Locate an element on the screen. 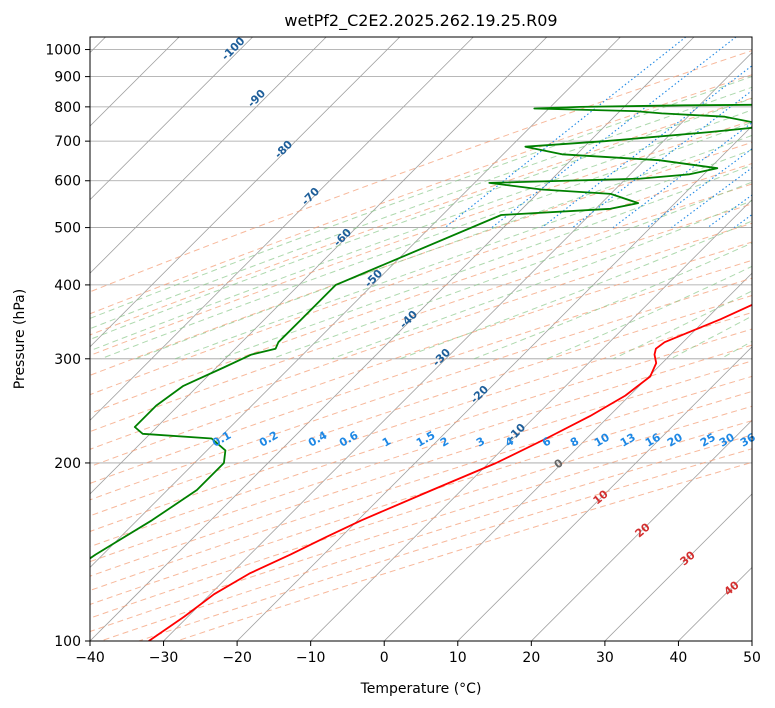 This screenshot has width=775, height=708. x-tick-label: 30 is located at coordinates (605, 658).